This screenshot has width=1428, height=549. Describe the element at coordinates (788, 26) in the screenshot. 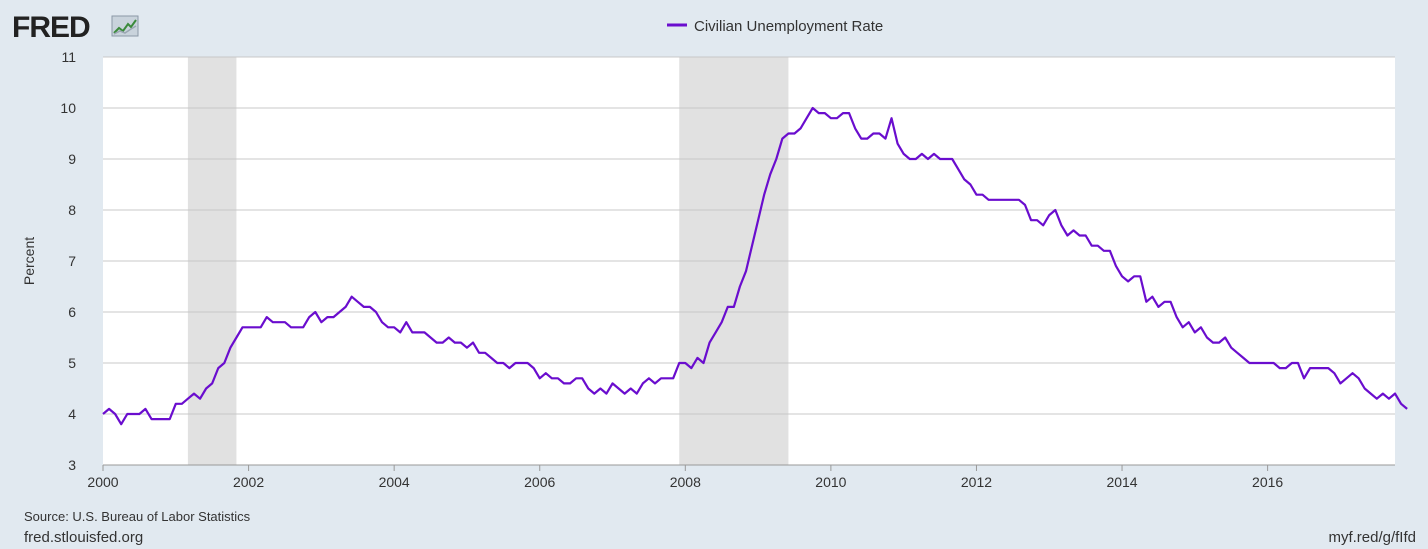

I see `legend-label: Civilian Unemployment Rate` at that location.